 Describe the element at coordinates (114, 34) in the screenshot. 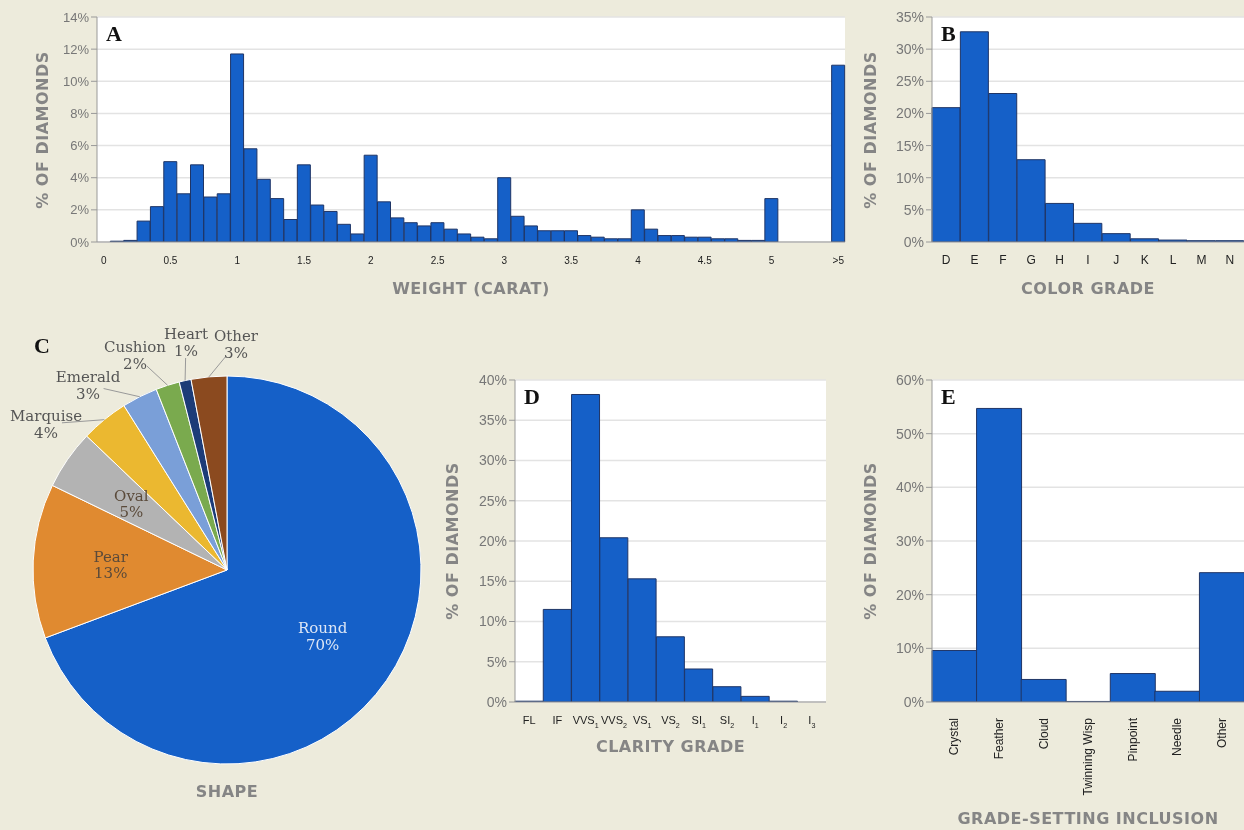

I see `chart-title: A` at that location.